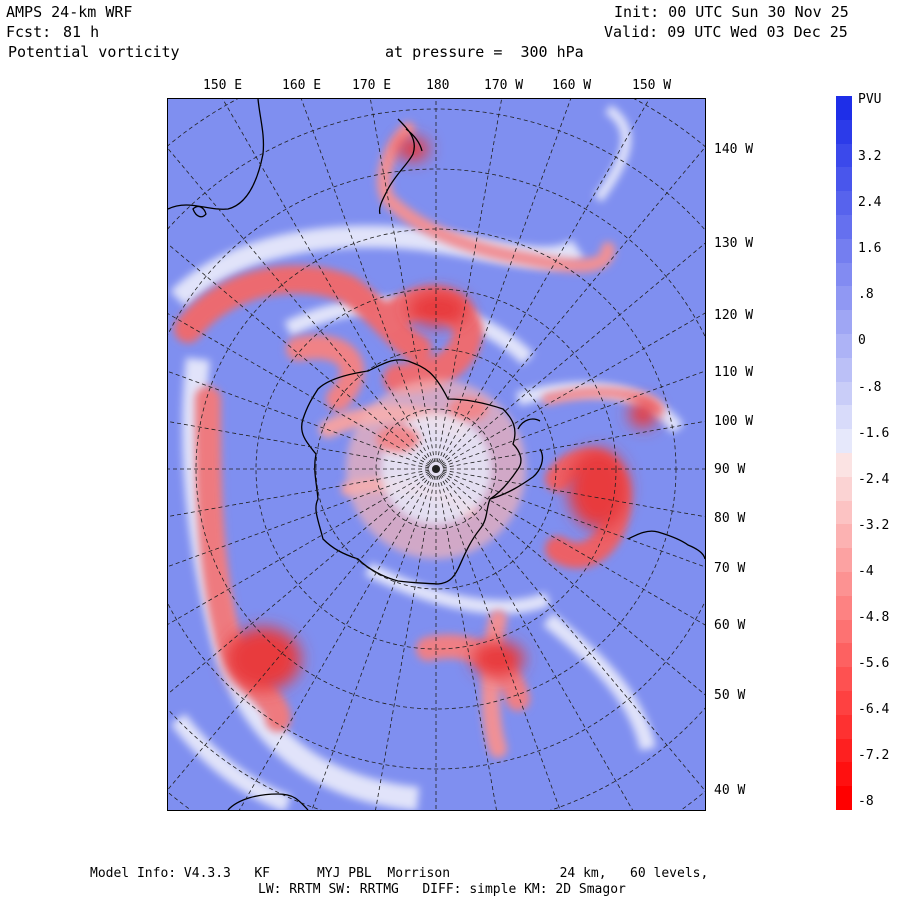 The image size is (900, 900). What do you see at coordinates (730, 625) in the screenshot?
I see `lon-label-60w: 60 W` at bounding box center [730, 625].